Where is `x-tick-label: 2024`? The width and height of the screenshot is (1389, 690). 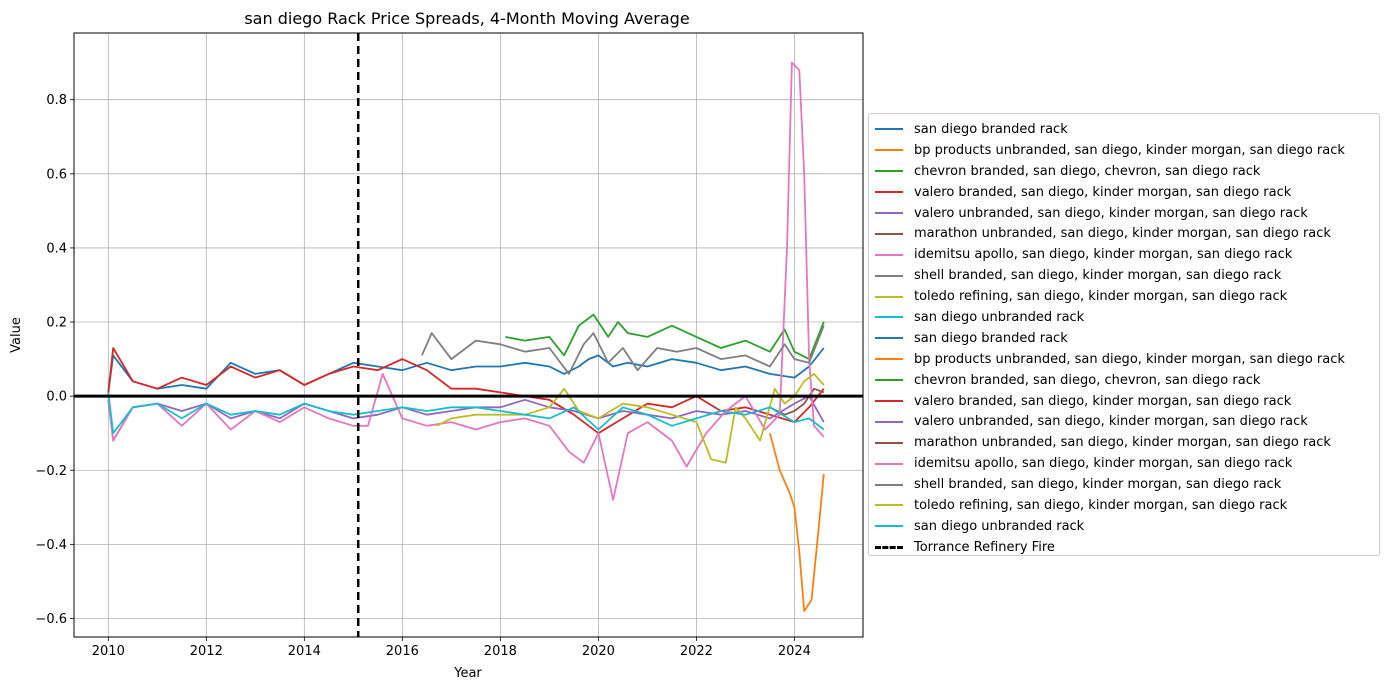
x-tick-label: 2024 is located at coordinates (794, 651).